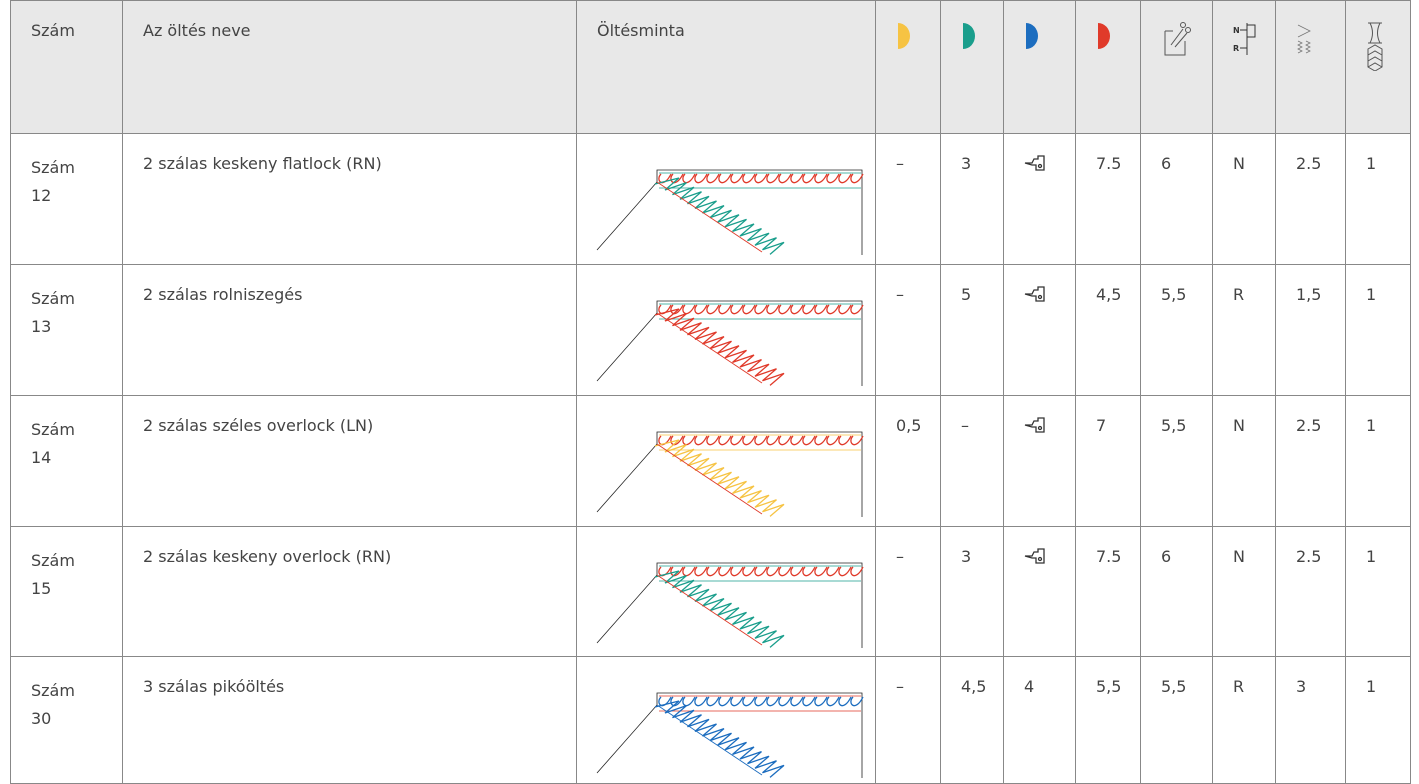 The image size is (1419, 784). I want to click on setting-cell: 4, so click(1039, 720).